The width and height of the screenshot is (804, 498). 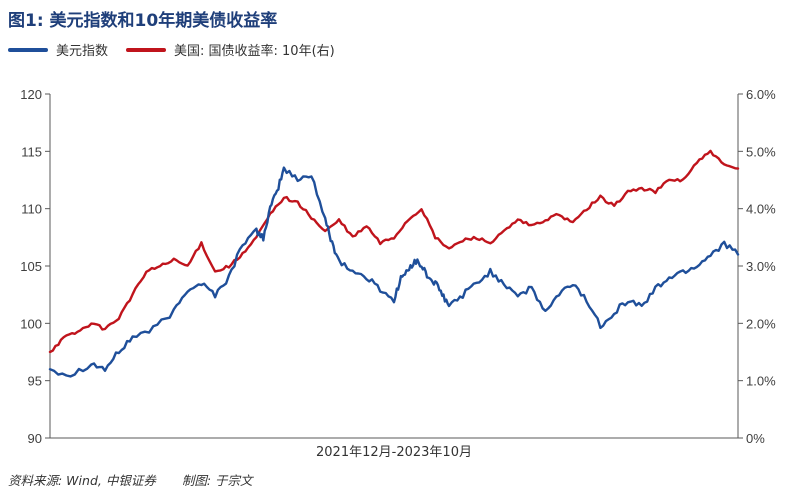 I want to click on legend: 美元指数 美国: 国债收益率: 10年(右), so click(x=180, y=49).